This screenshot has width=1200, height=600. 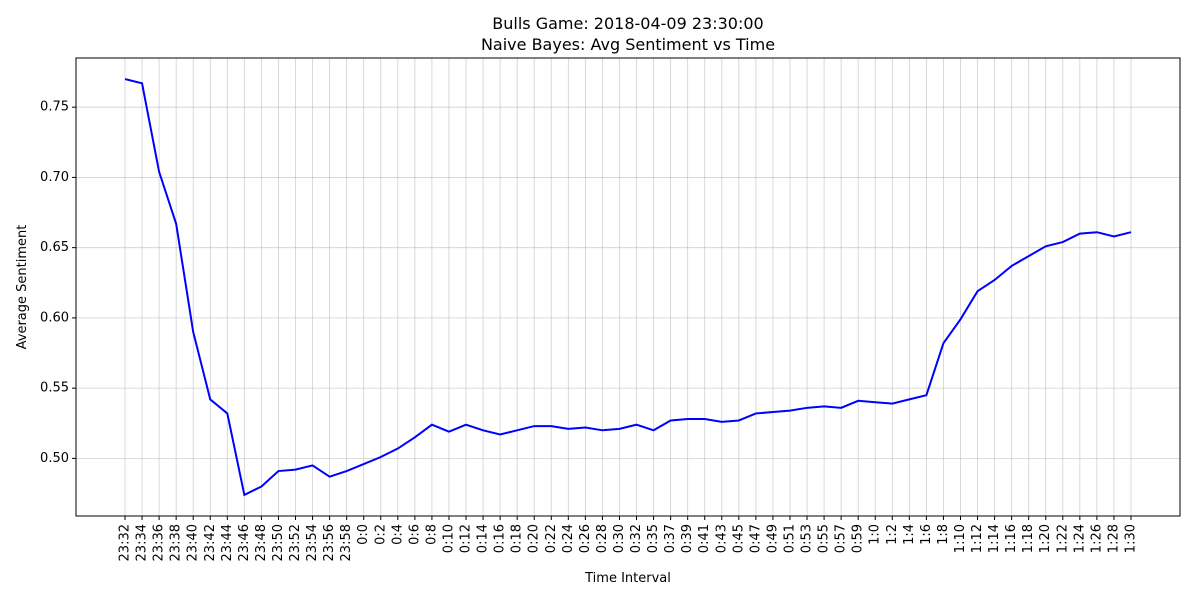 What do you see at coordinates (363, 534) in the screenshot?
I see `x-tick-label: 0:0` at bounding box center [363, 534].